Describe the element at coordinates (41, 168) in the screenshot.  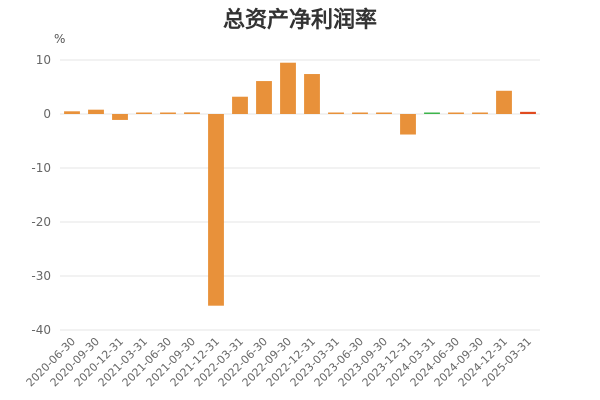
I see `y-tick-label: -10` at that location.